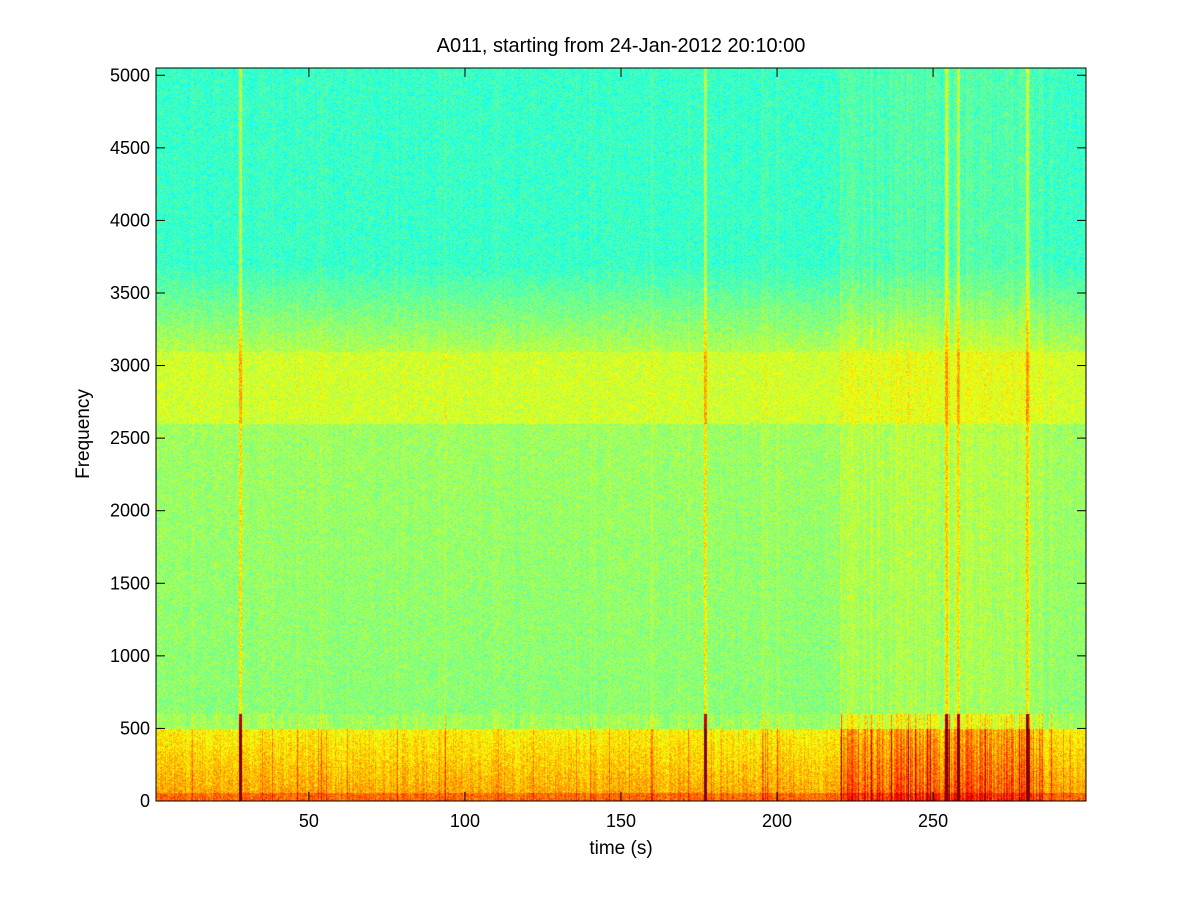  What do you see at coordinates (933, 821) in the screenshot?
I see `x-tick-label: 250` at bounding box center [933, 821].